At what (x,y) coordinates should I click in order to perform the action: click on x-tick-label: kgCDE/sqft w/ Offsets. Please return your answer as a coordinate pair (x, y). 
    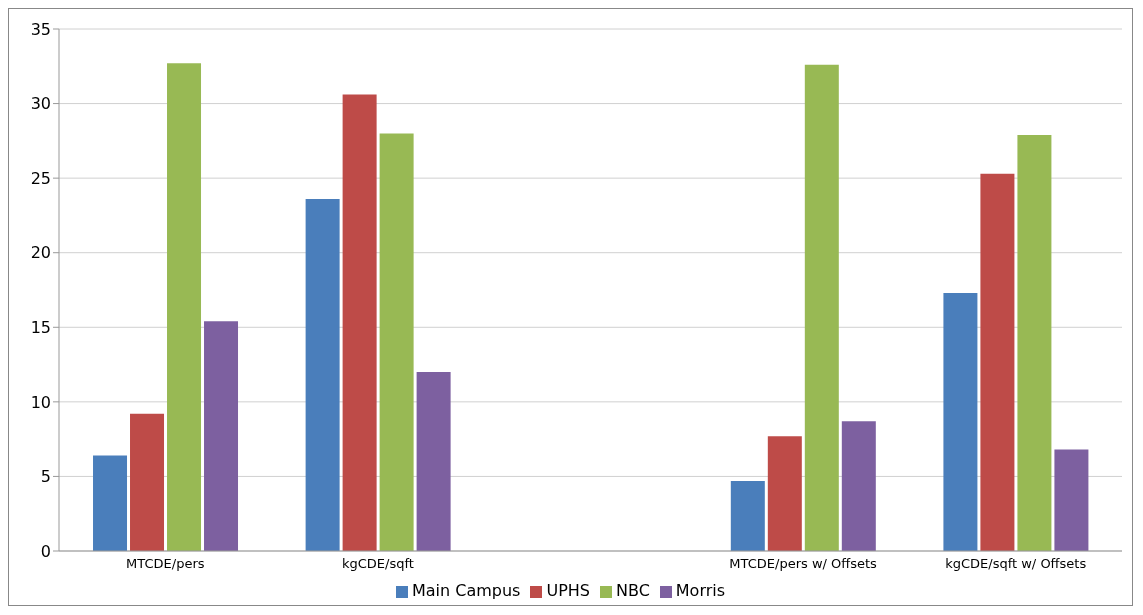
    Looking at the image, I should click on (1016, 564).